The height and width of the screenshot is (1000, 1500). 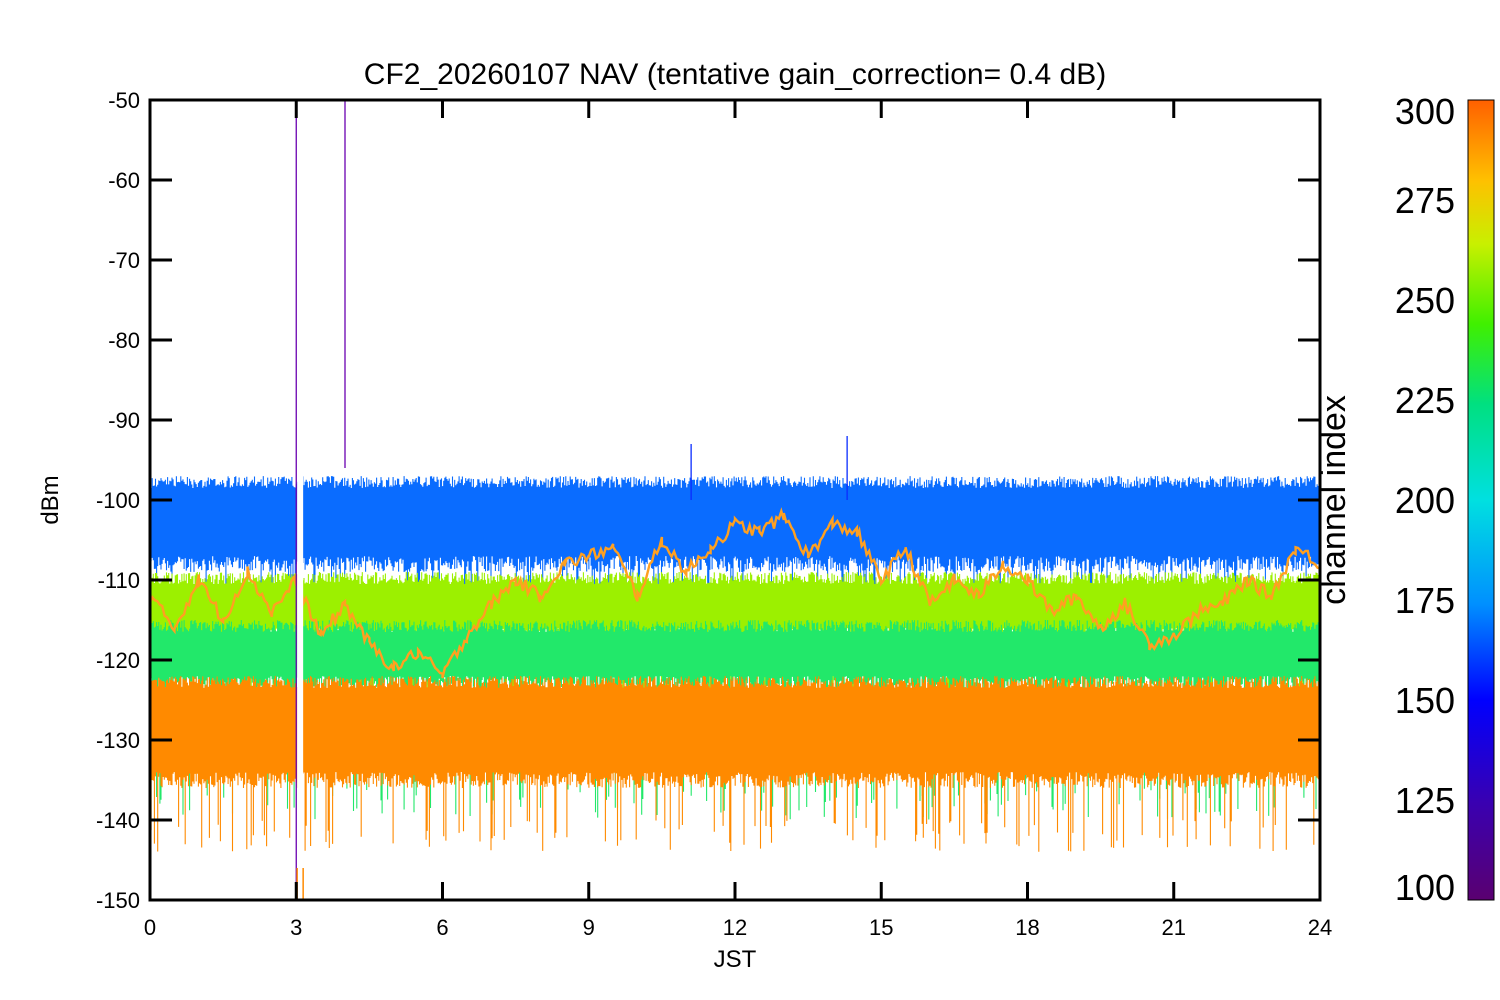 I want to click on y-tick-label: -70, so click(x=124, y=260).